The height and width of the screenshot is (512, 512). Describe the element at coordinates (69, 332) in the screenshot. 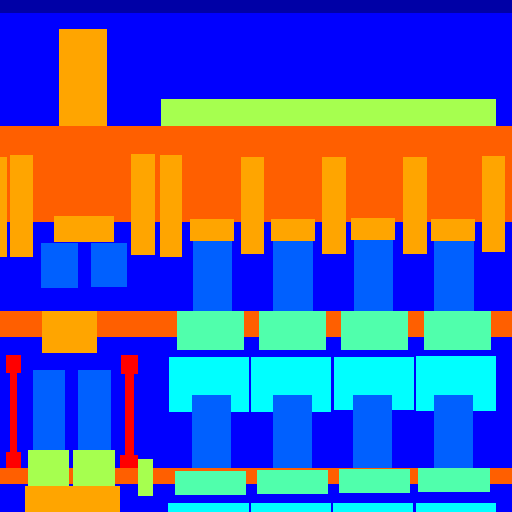

I see `middle-band-block` at that location.